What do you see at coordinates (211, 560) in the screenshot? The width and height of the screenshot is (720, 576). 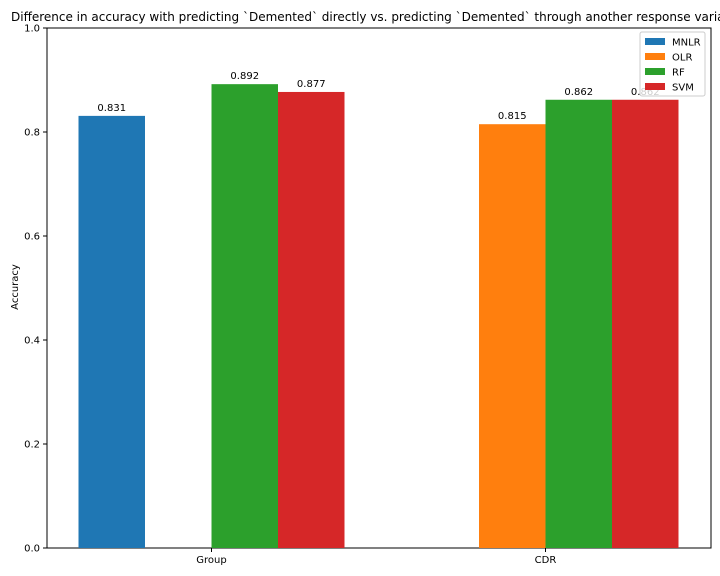 I see `x-tick-label: Group` at bounding box center [211, 560].